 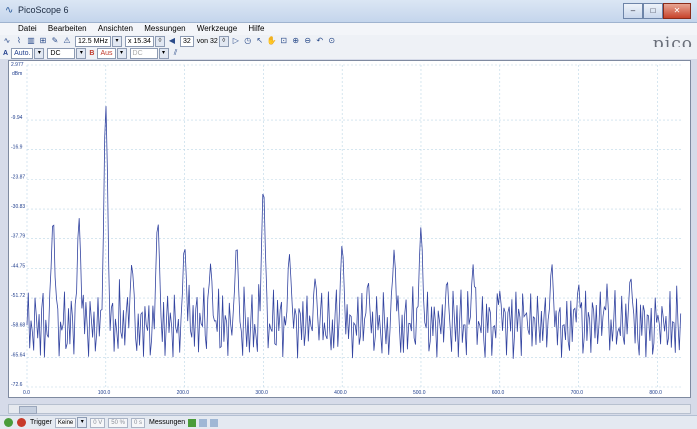 I want to click on y-unit-label: dBm, so click(x=17, y=74).